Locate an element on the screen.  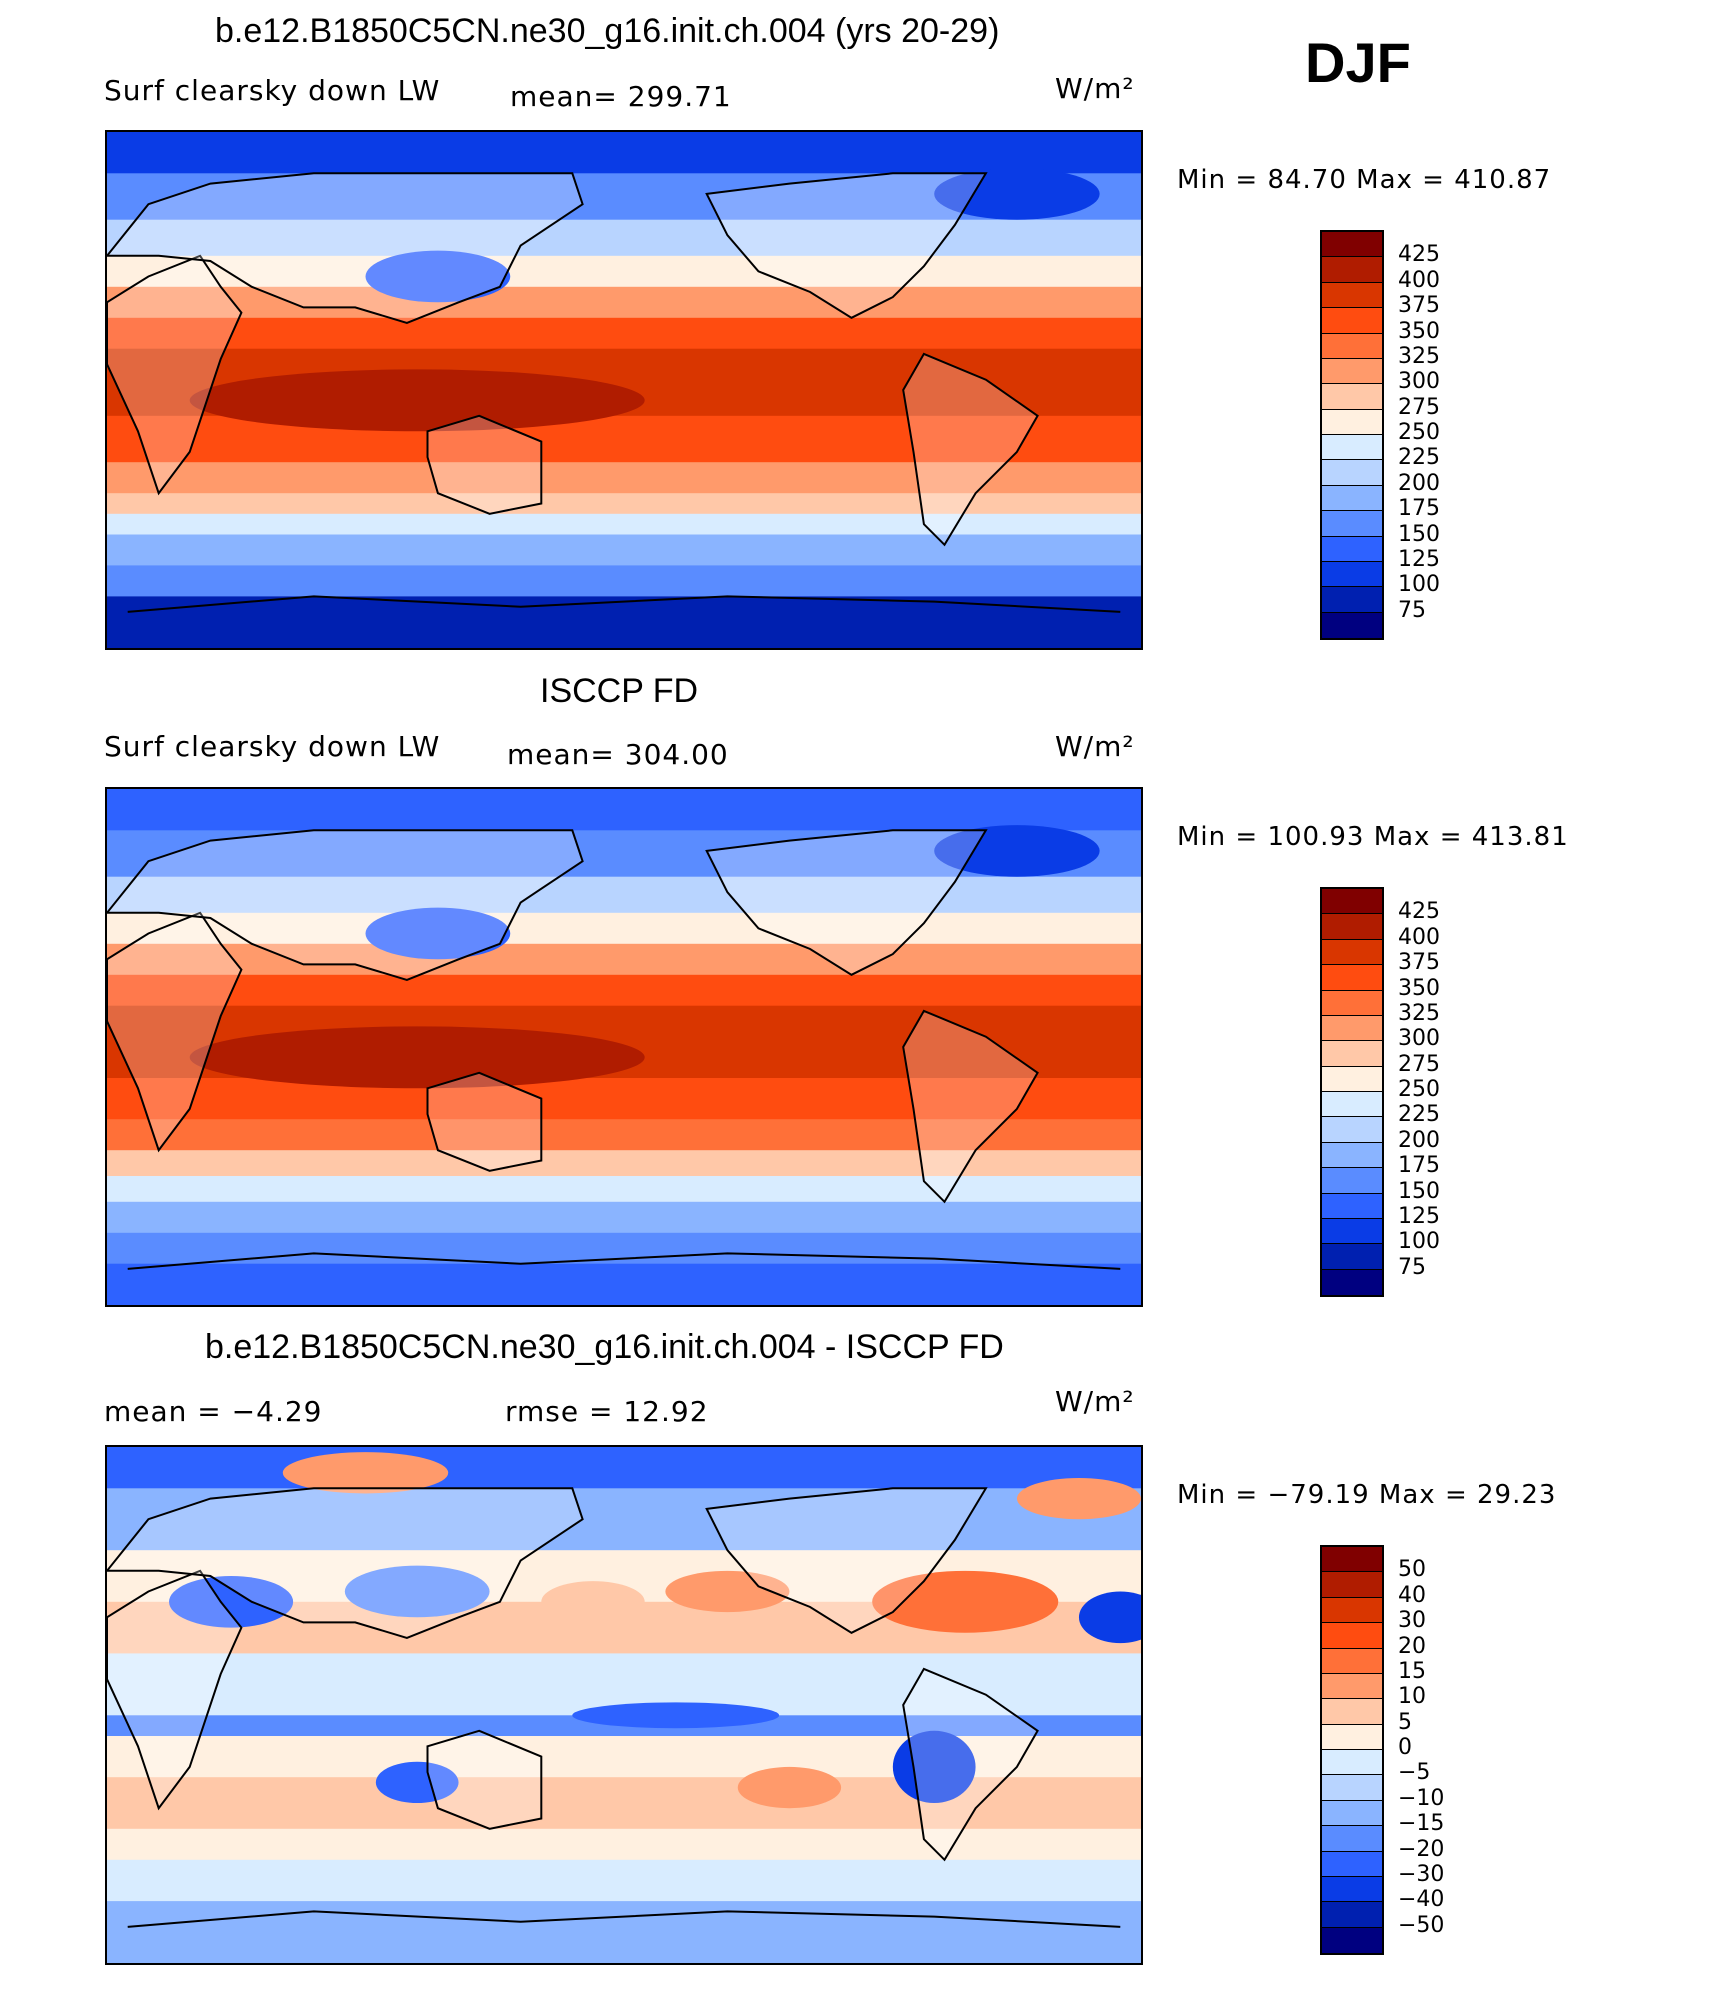
colorbar-tick-label: −50 is located at coordinates (1421, 1925).